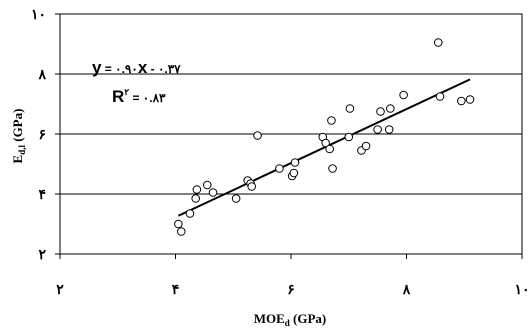 The height and width of the screenshot is (329, 528). I want to click on y-tick-label-2: ۶, so click(42, 135).